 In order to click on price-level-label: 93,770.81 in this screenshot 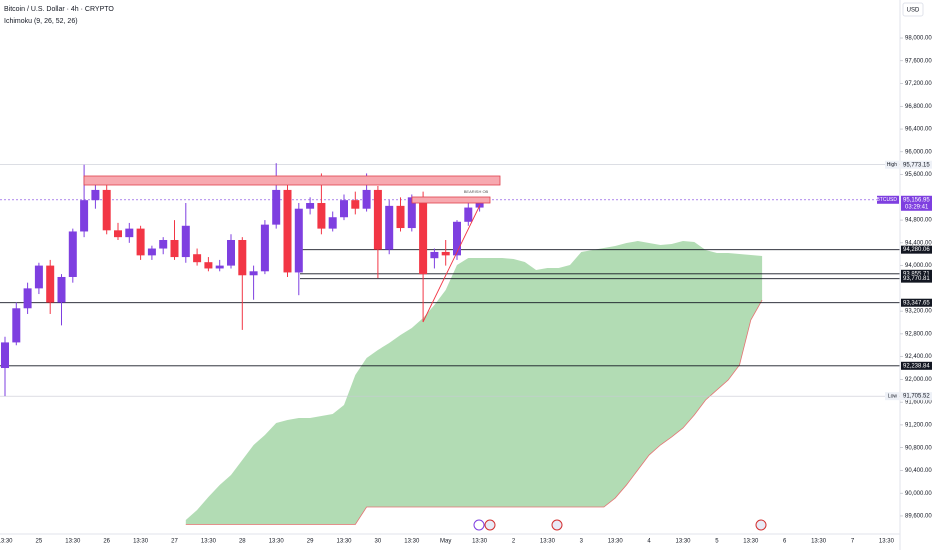, I will do `click(916, 279)`.